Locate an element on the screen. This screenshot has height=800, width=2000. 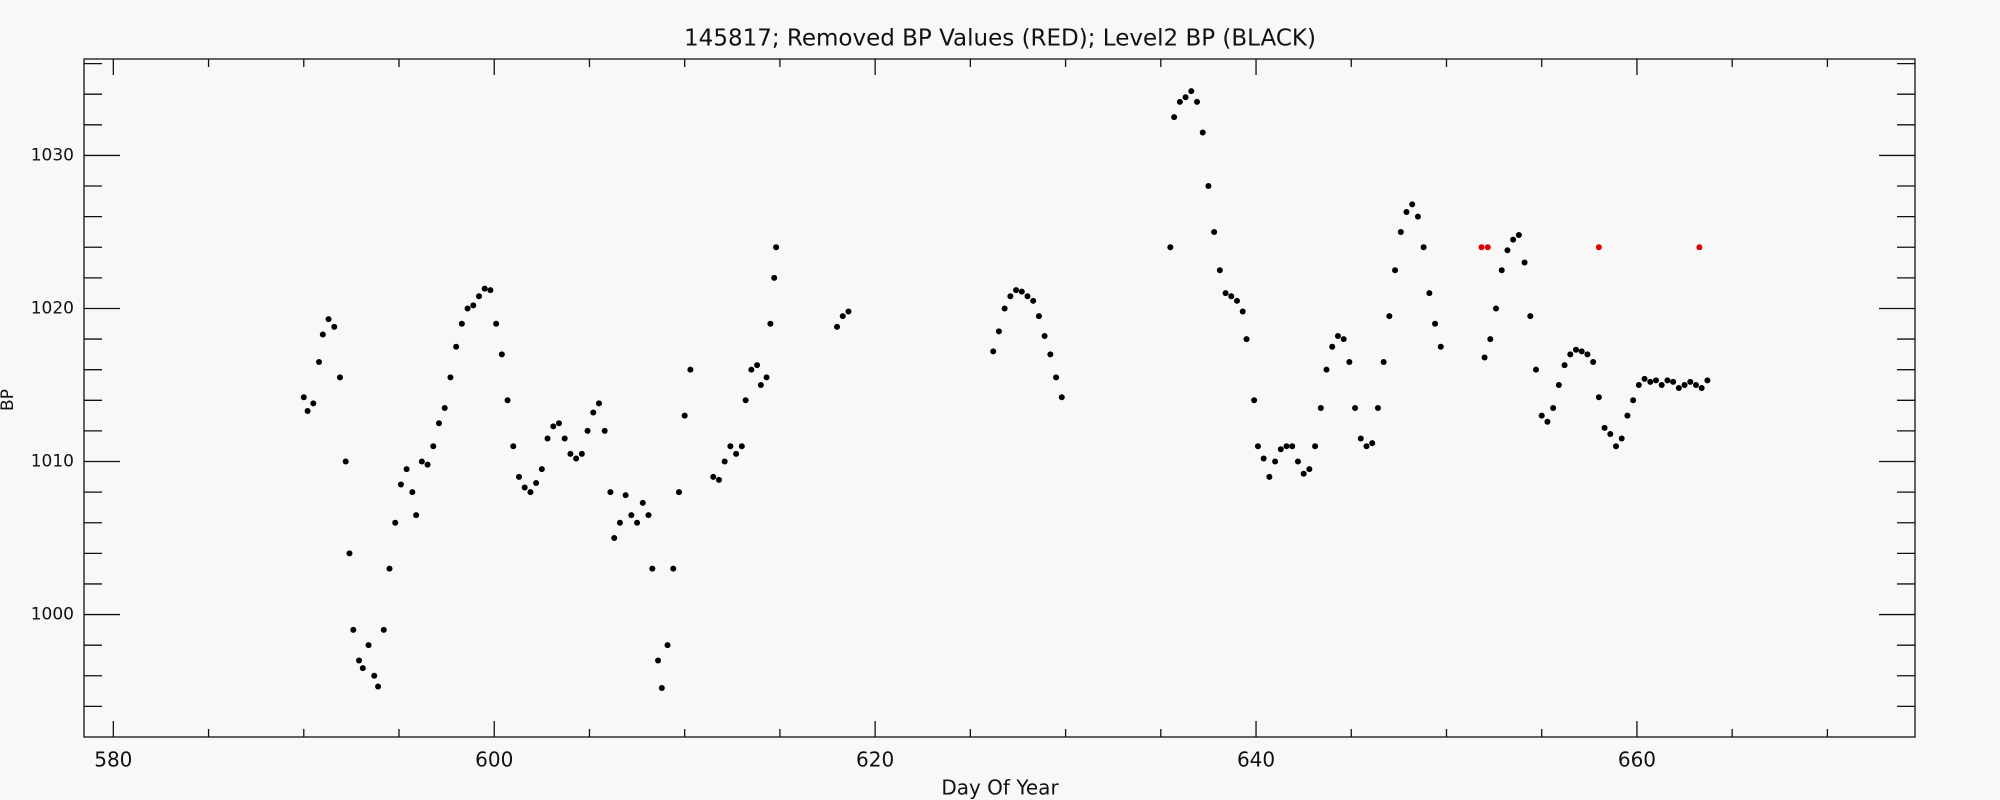
y-tick-label: 1030 is located at coordinates (52, 155).